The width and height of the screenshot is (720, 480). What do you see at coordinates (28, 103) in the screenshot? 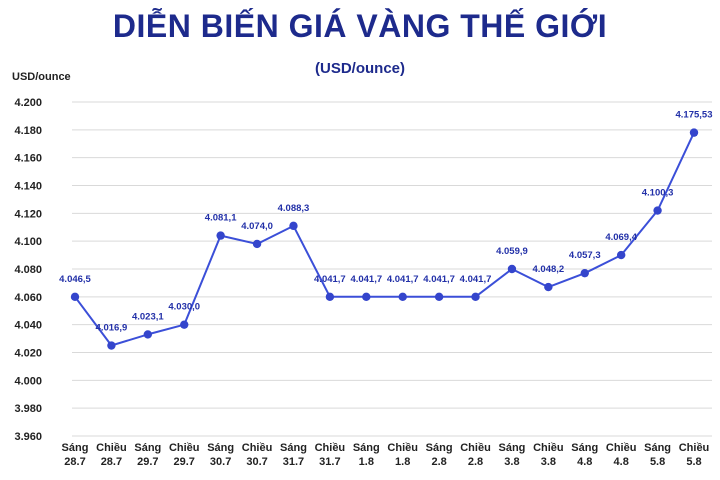
I see `y-tick-label: 4.200` at bounding box center [28, 103].